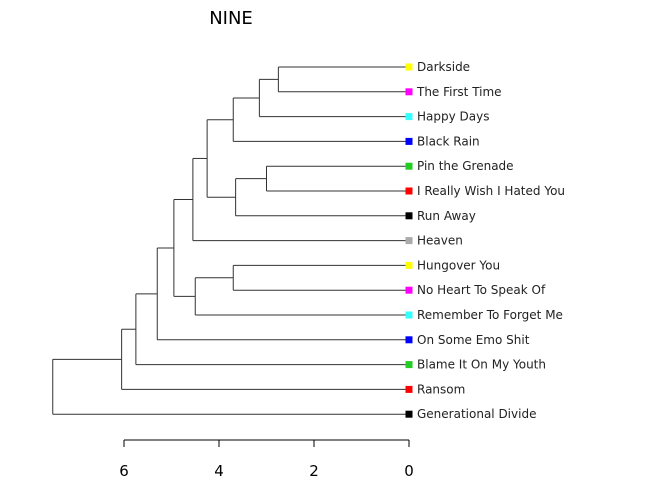  What do you see at coordinates (124, 470) in the screenshot?
I see `axis-tick-label: 6` at bounding box center [124, 470].